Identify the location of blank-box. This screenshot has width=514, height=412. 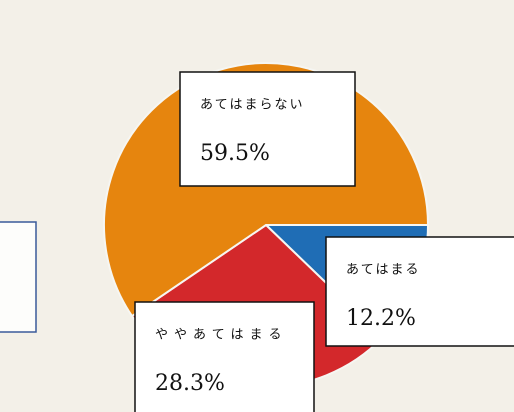
(18, 277).